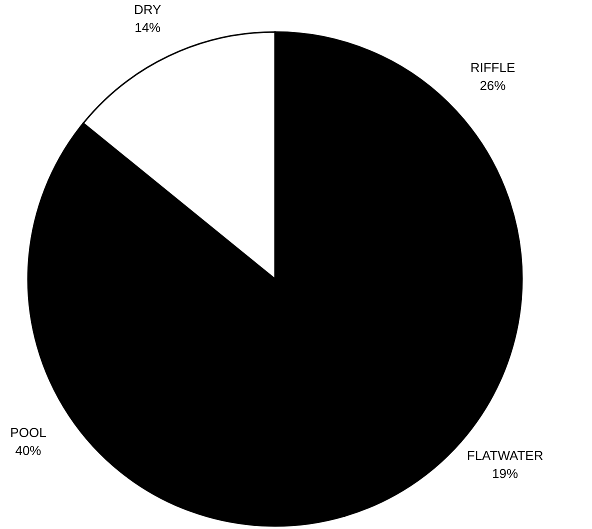 The width and height of the screenshot is (592, 529). I want to click on slice-label: DRY, so click(148, 9).